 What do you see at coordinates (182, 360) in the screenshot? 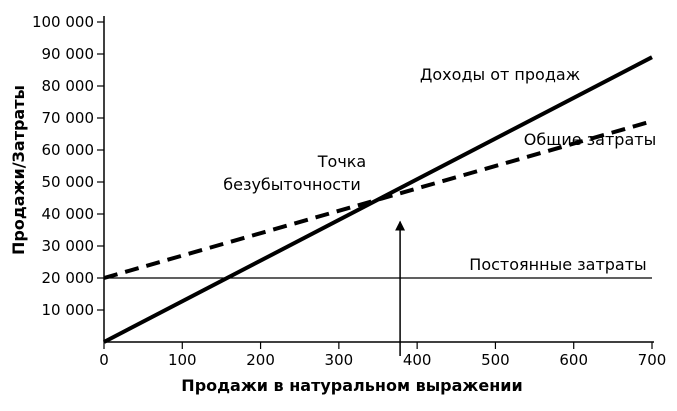
I see `x-tick-label: 100` at bounding box center [182, 360].